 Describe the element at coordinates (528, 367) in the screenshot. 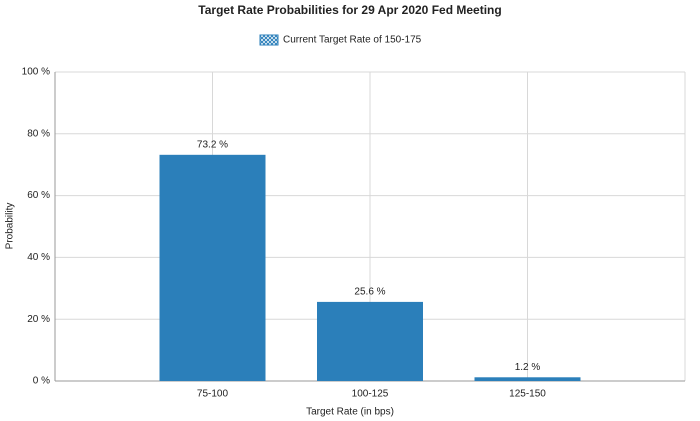

I see `data-label: 1.2 %` at that location.